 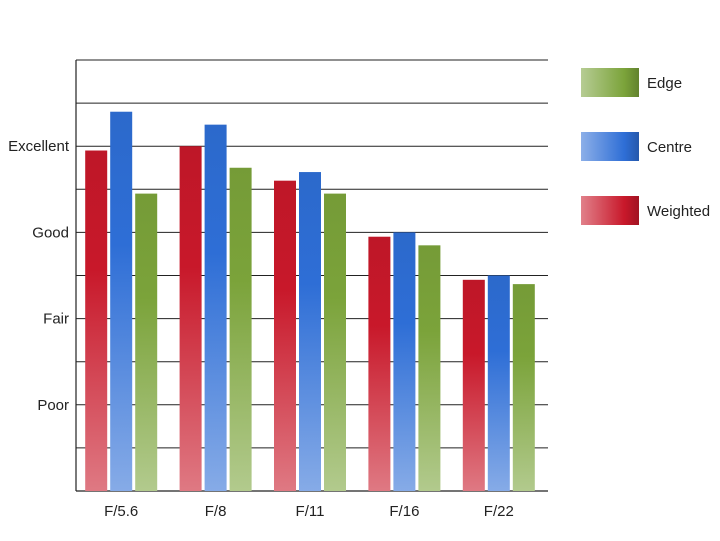 I want to click on legend-label-centre: Centre, so click(x=669, y=147).